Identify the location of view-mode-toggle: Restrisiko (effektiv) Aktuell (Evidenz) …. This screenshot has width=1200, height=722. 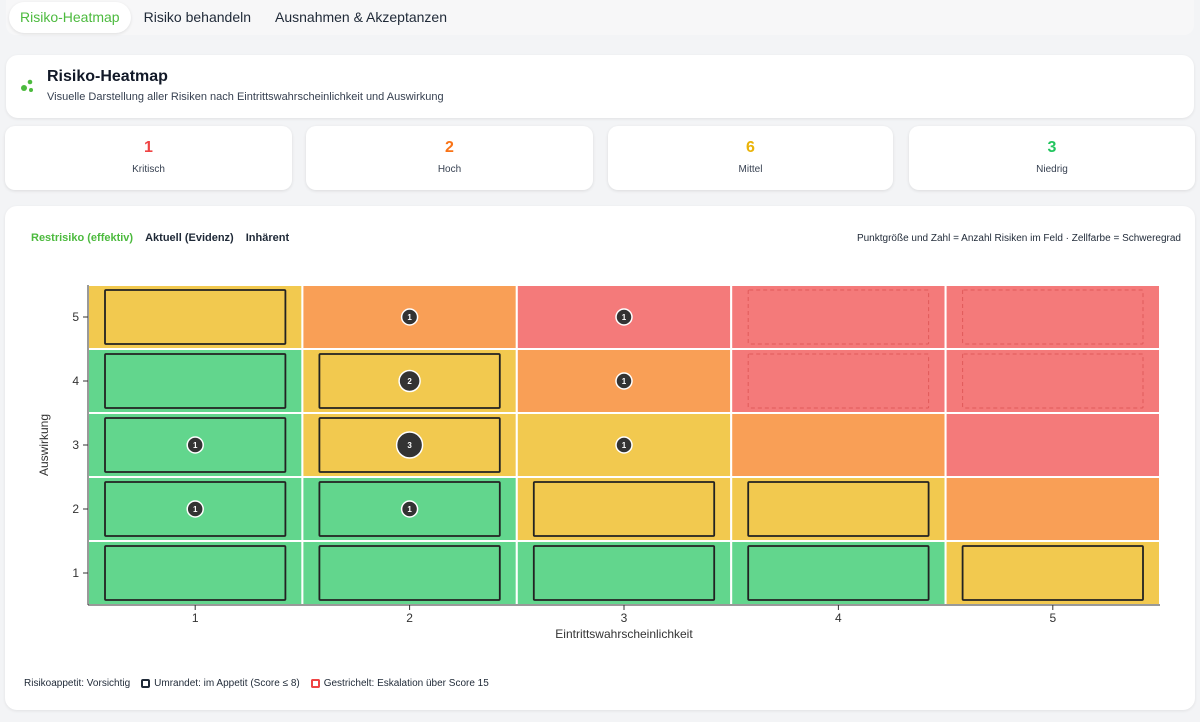
(166, 238).